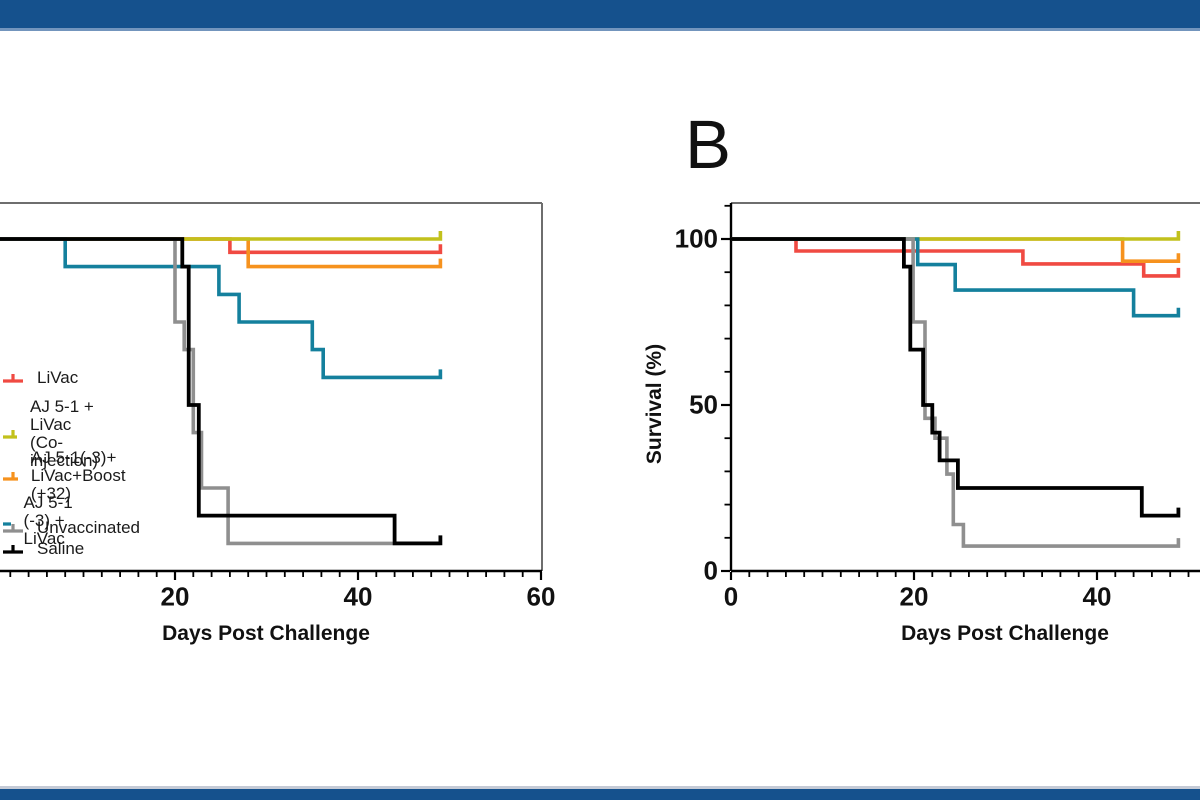 This screenshot has height=800, width=1200. Describe the element at coordinates (696, 238) in the screenshot. I see `panel-b-y-tick-100: 100` at that location.